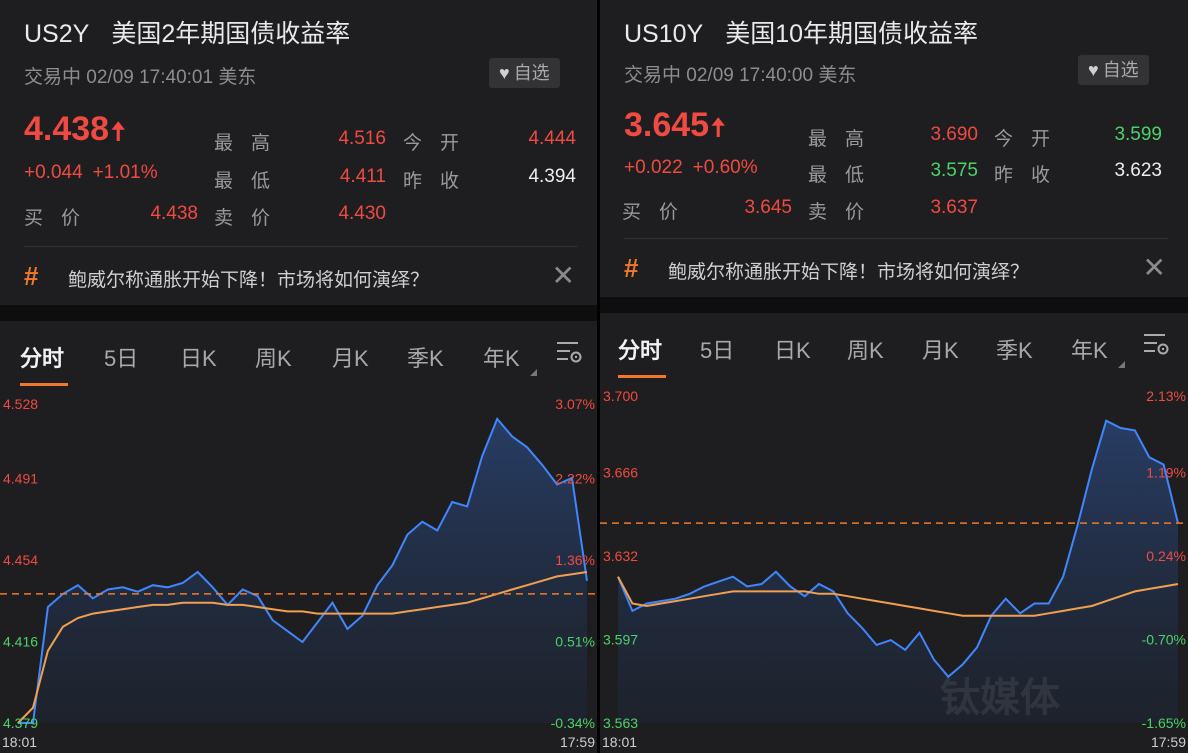 Image resolution: width=1188 pixels, height=753 pixels. I want to click on price-change: +0.022 +0.60%, so click(691, 168).